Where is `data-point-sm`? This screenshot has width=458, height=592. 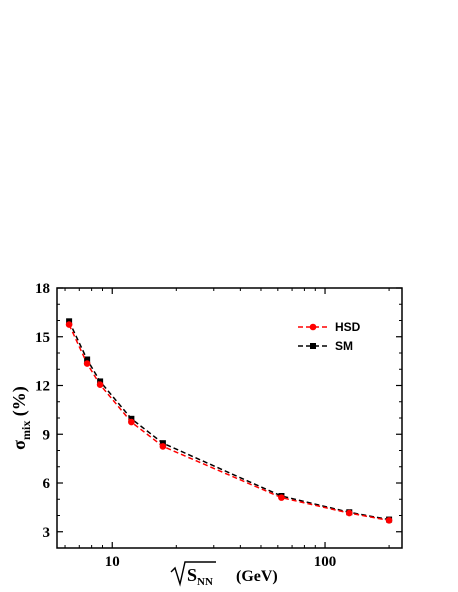
data-point-sm is located at coordinates (87, 359).